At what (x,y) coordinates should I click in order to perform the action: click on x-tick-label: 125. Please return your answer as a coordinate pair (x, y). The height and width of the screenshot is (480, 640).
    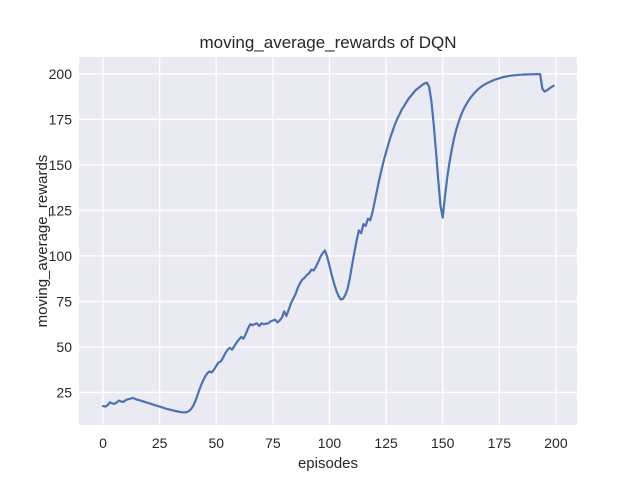
    Looking at the image, I should click on (386, 443).